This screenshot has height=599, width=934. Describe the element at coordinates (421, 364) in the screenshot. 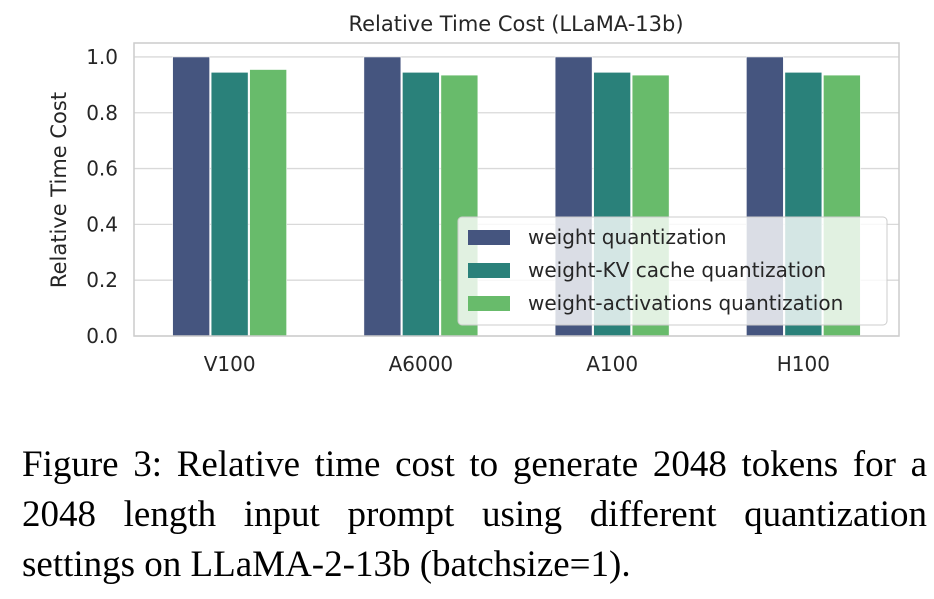

I see `x-tick-label: A6000` at that location.